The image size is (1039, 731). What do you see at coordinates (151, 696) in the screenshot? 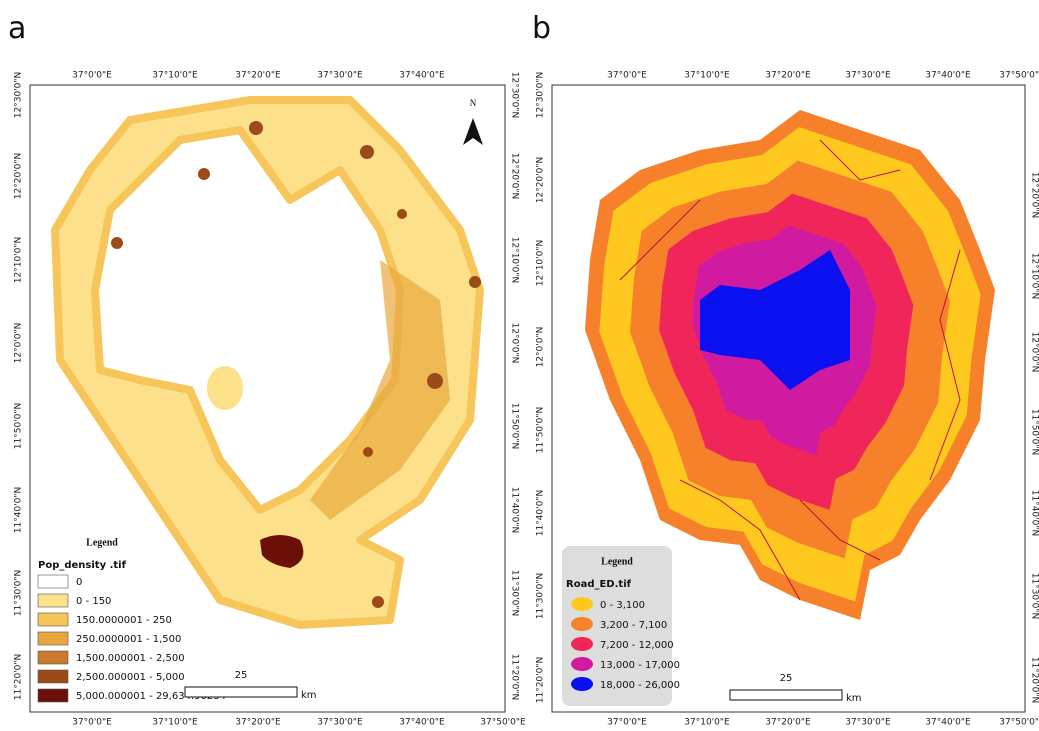
I see `legend-label: 5,000.000001 - 29,634.90234` at bounding box center [151, 696].